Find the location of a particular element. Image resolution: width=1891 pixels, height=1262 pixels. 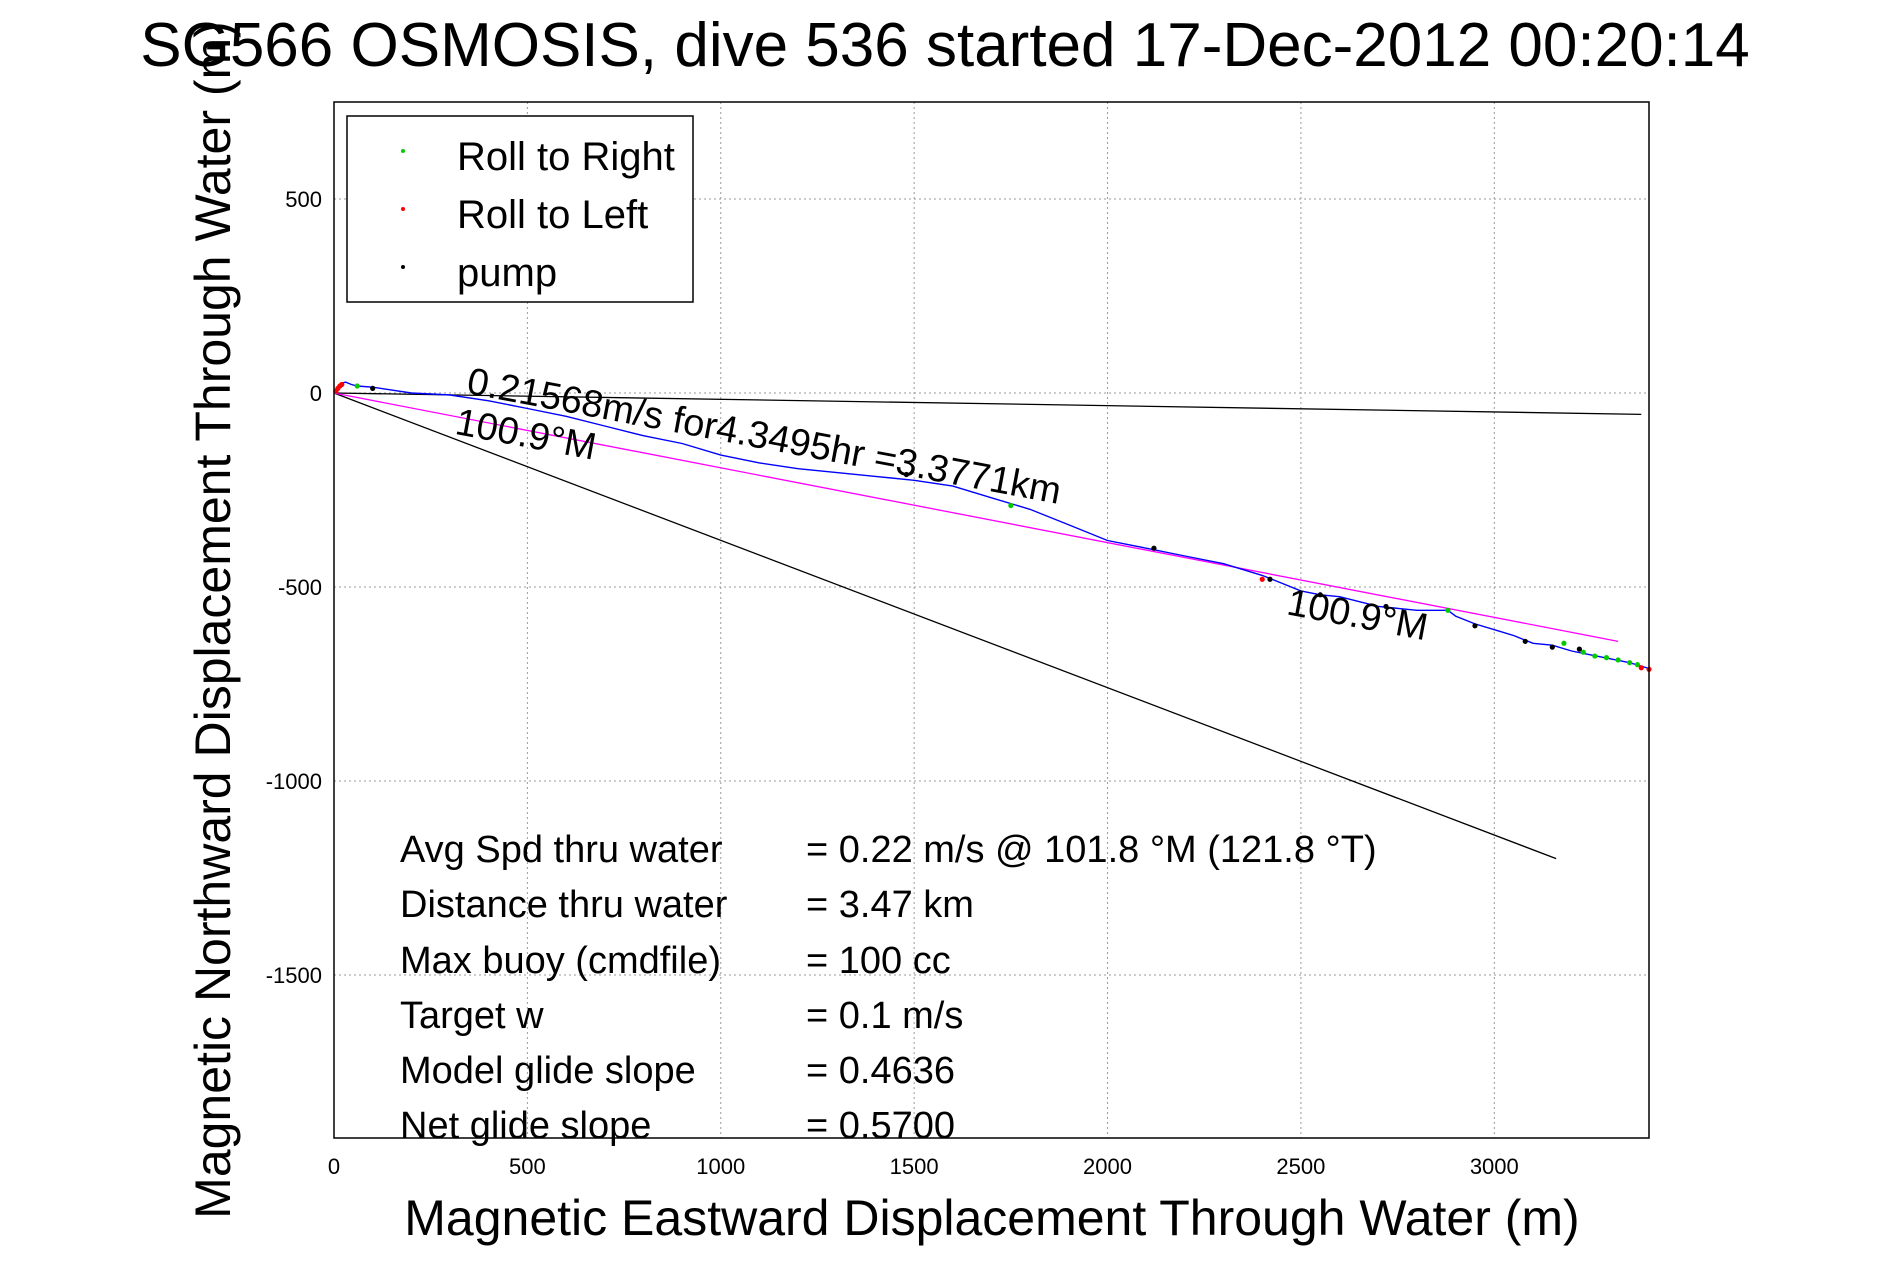

stat-value-max-buoy: = 100 cc is located at coordinates (878, 961).